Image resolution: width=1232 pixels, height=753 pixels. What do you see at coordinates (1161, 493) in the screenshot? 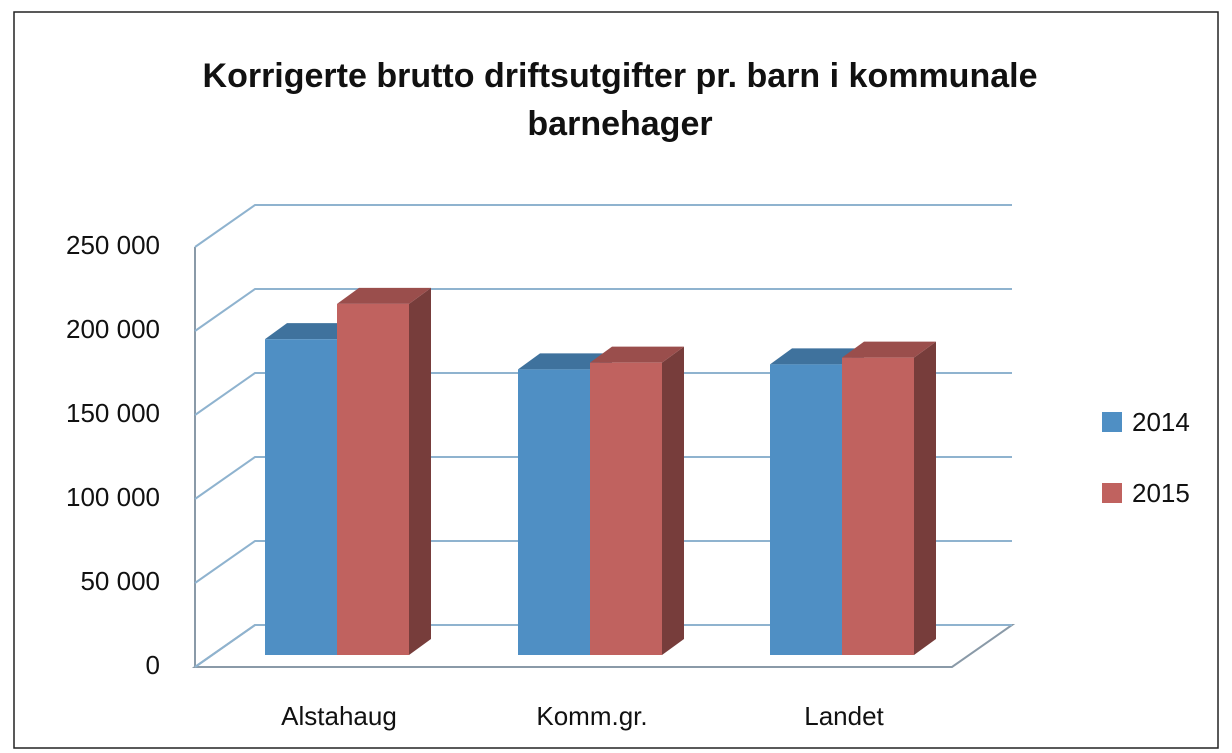
I see `legend-label: 2015` at bounding box center [1161, 493].